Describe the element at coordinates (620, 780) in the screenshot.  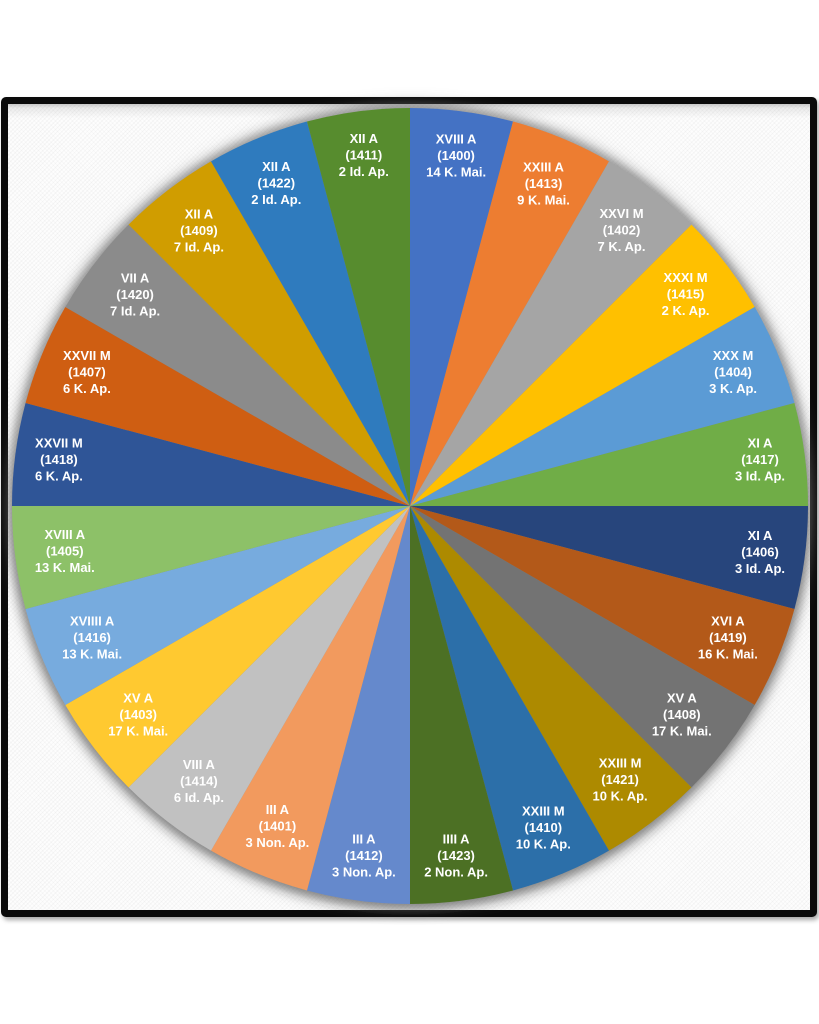
I see `svg-text:XXIII M(1421)10 K. Ap.: XXIII M (1421) 10 K. Ap.` at that location.